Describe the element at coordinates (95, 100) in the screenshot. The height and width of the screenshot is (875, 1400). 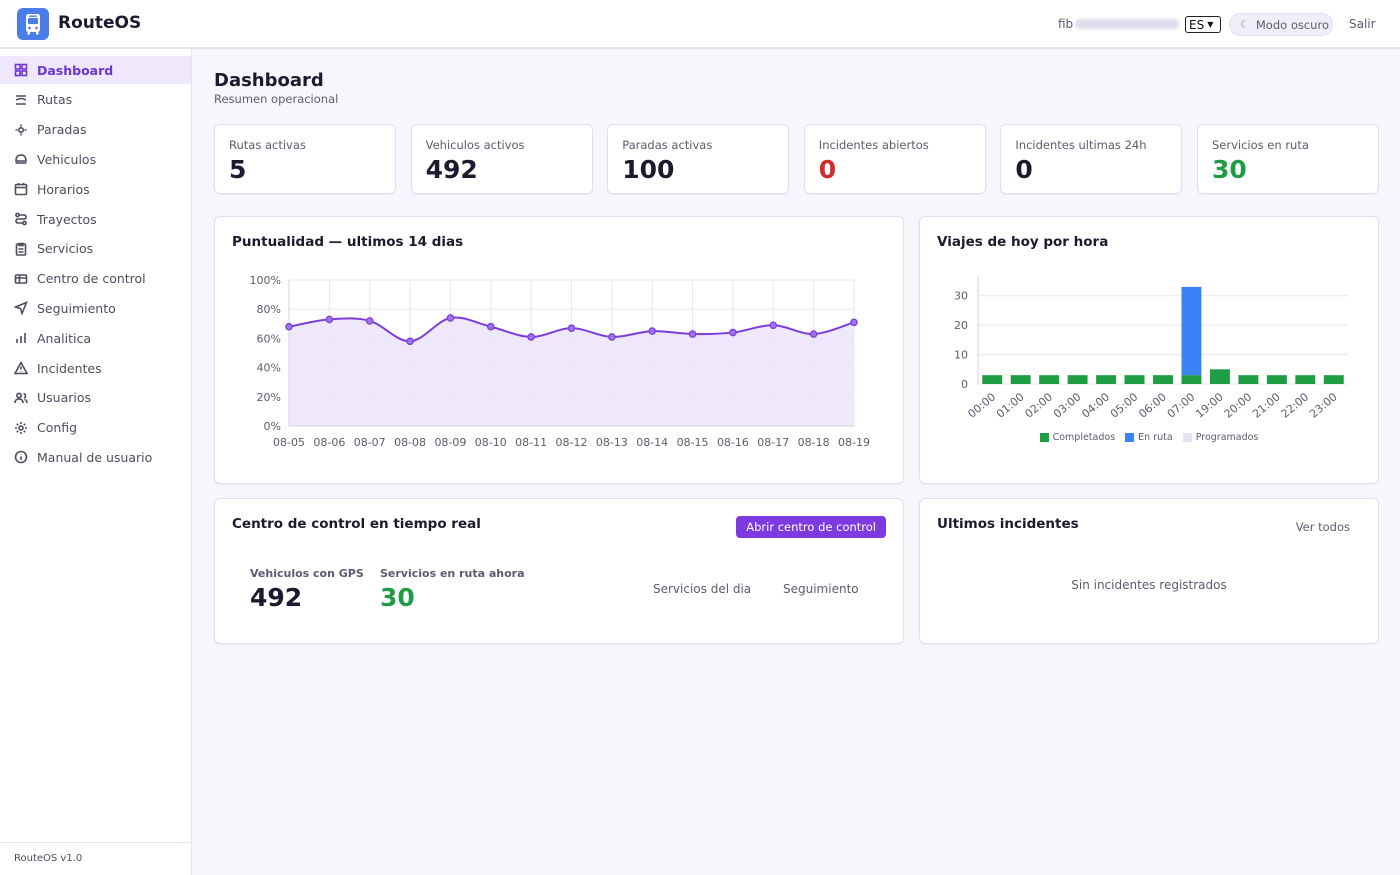
I see `sidebar-item-rutas: Rutas` at that location.